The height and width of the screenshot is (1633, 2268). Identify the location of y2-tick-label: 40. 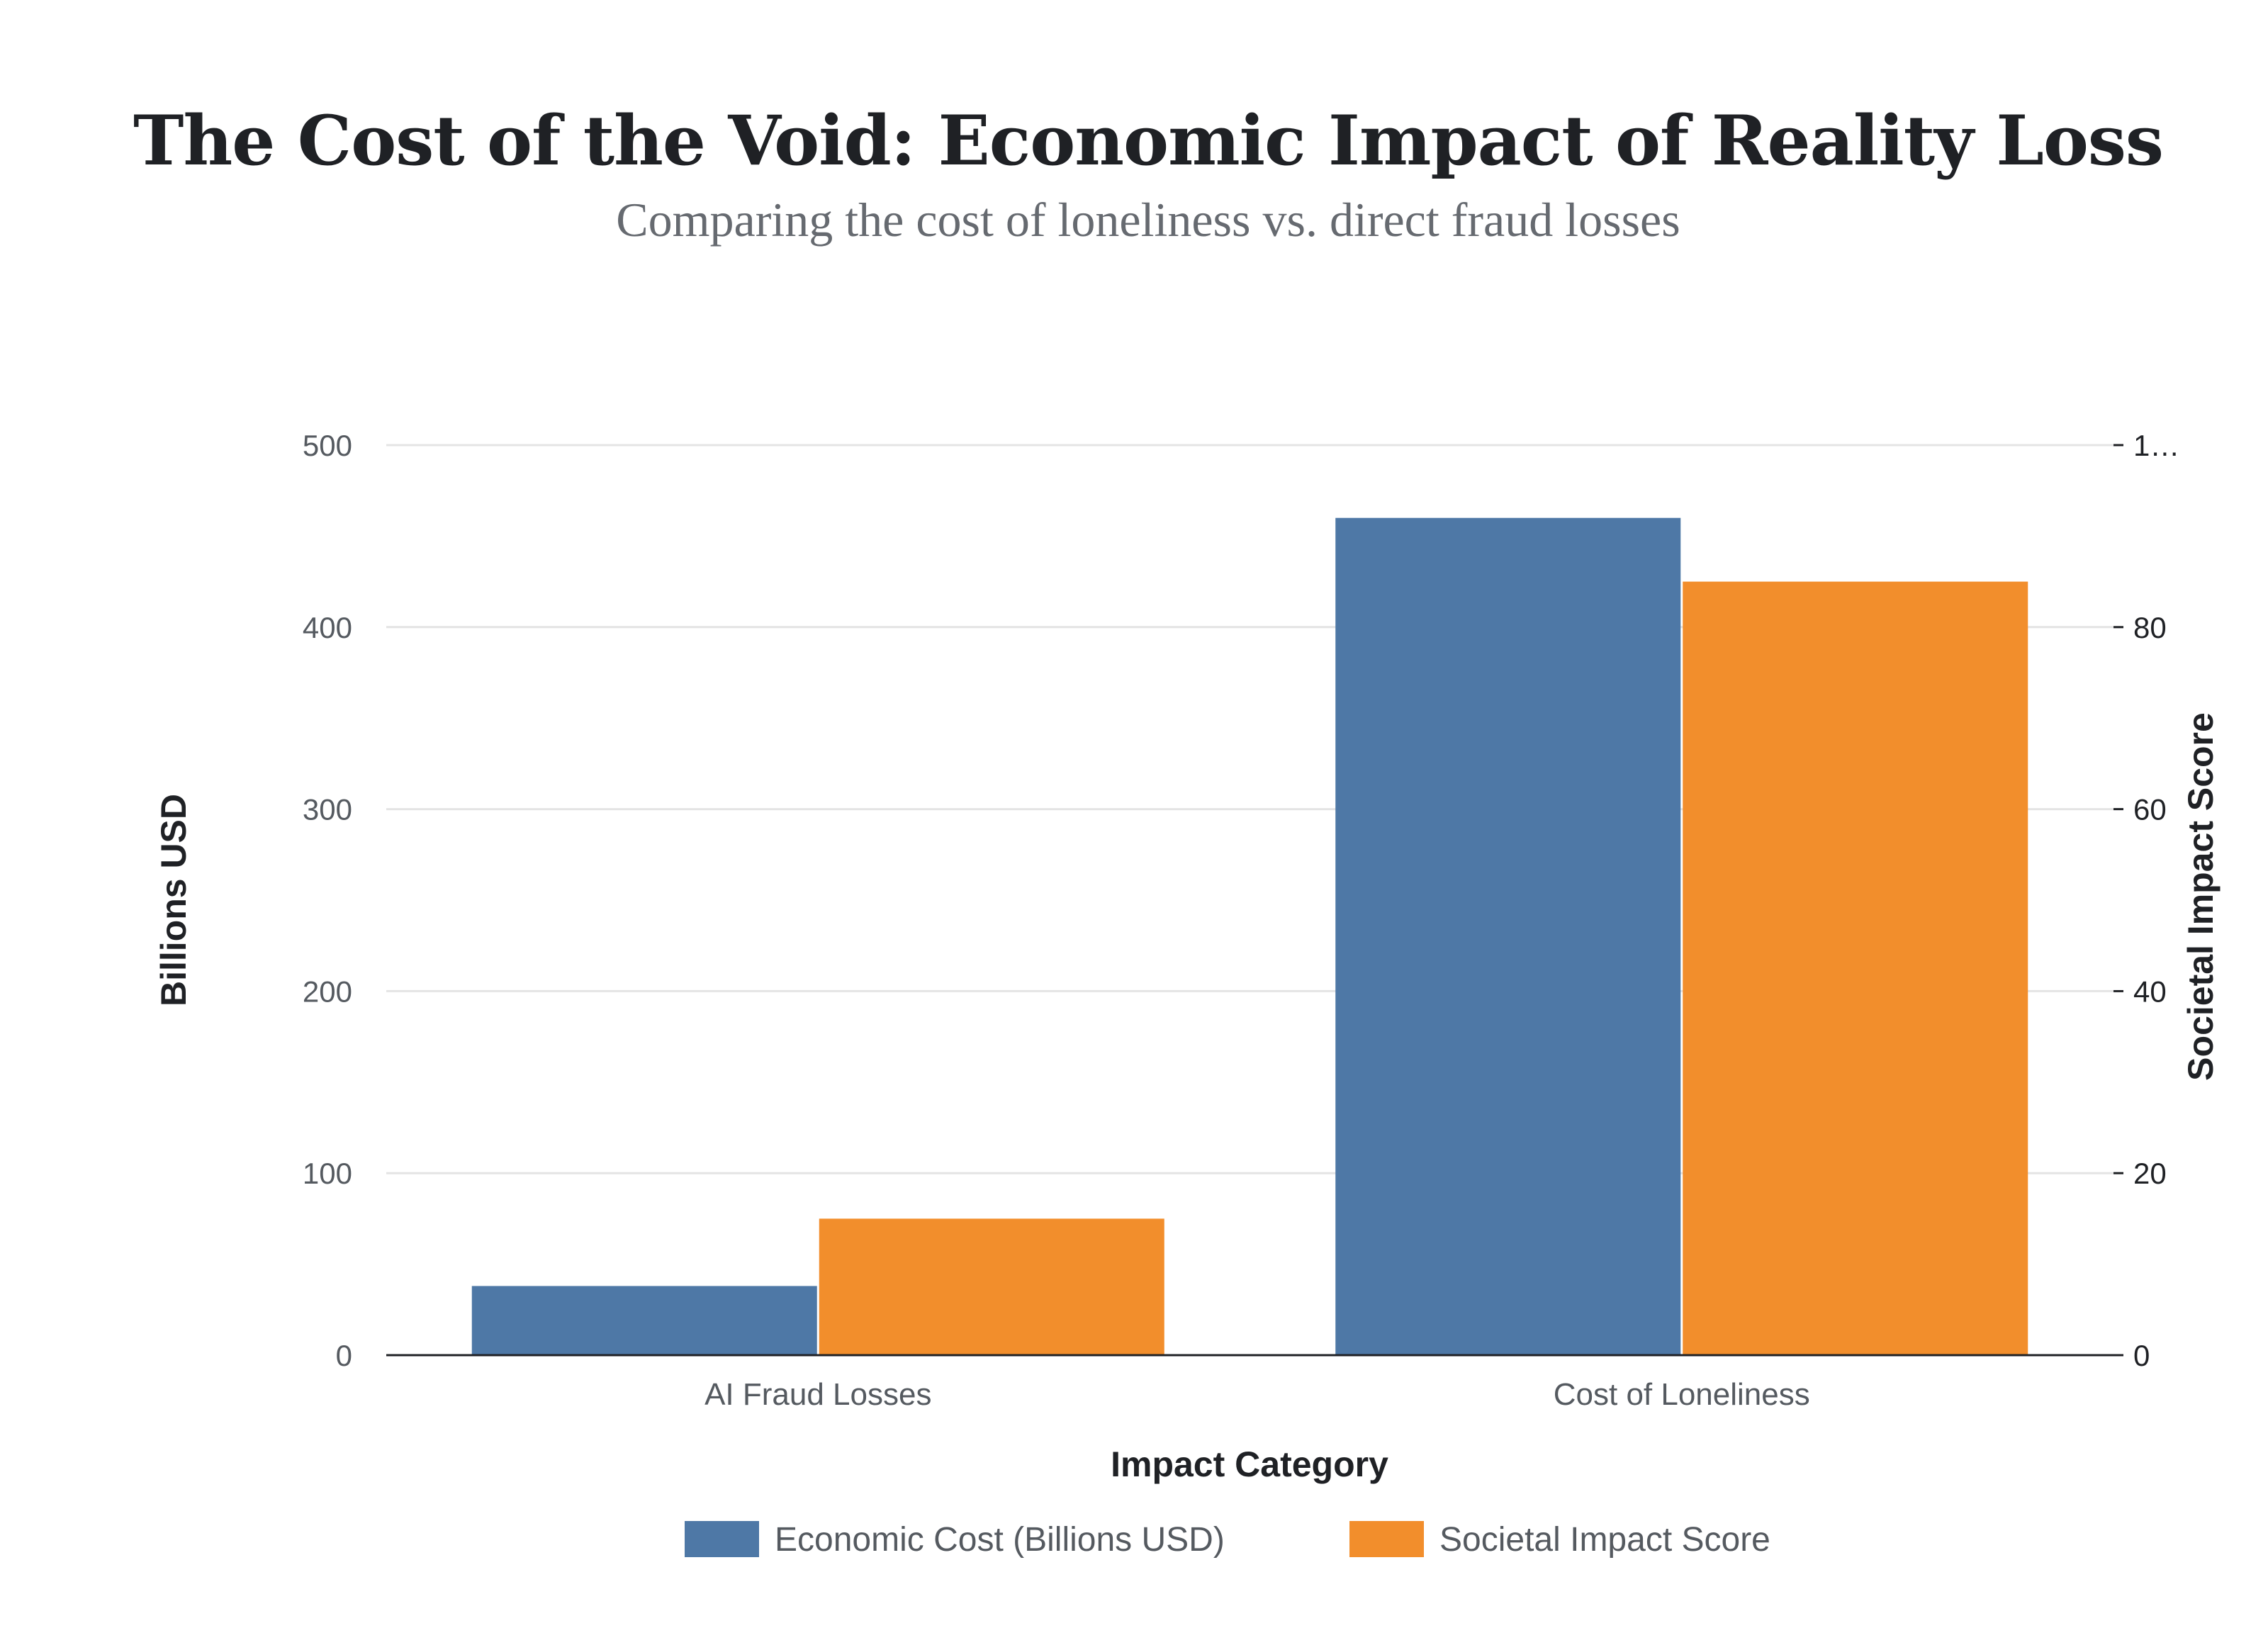
(2150, 991).